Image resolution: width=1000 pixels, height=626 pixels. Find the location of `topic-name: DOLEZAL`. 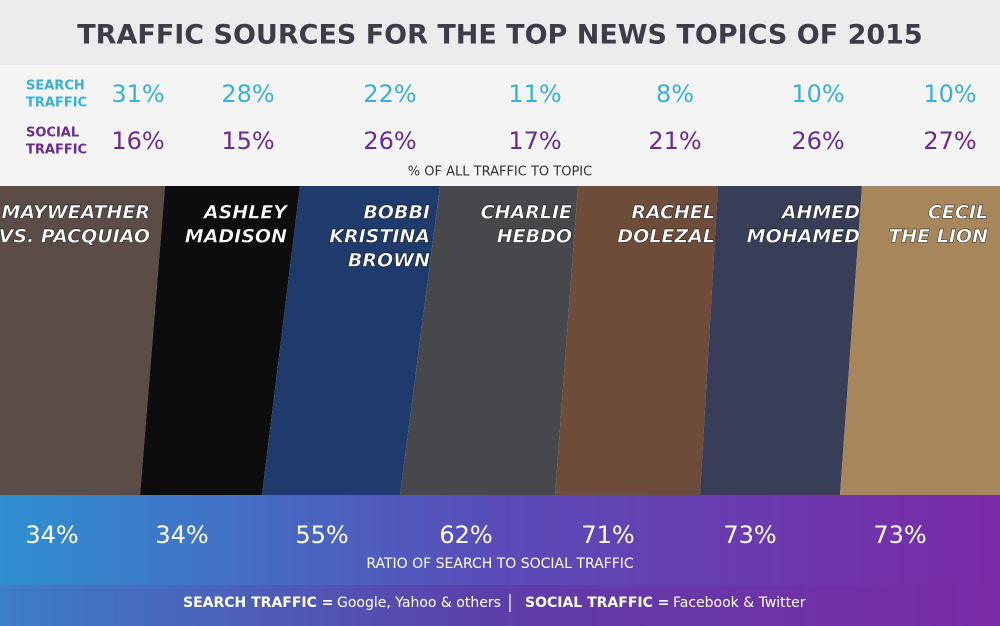

topic-name: DOLEZAL is located at coordinates (666, 237).